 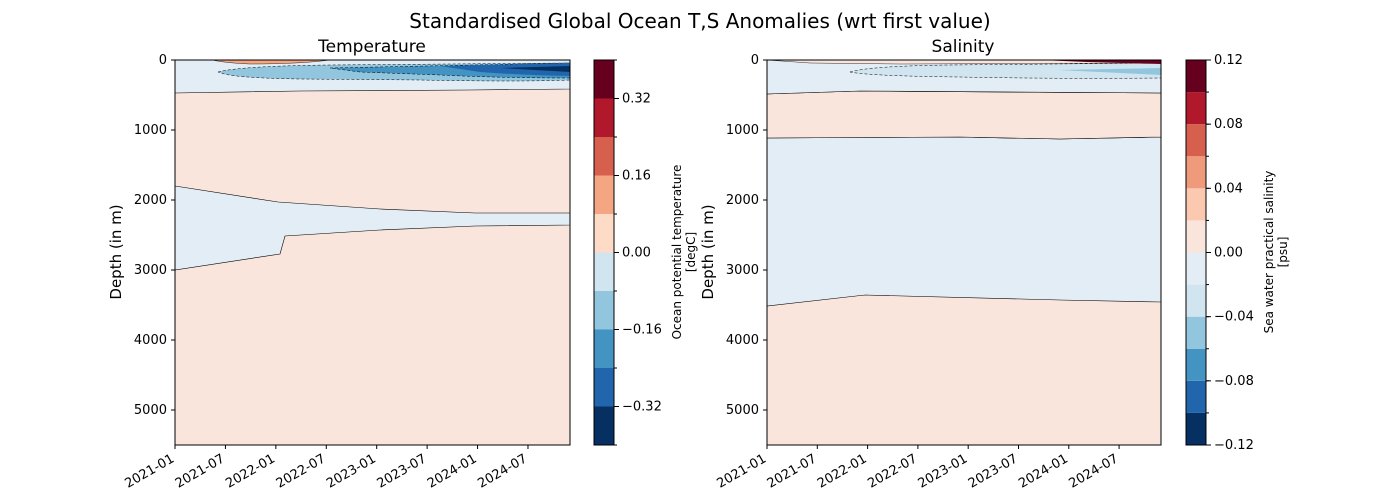 I want to click on temp-region-negative-lens, so click(x=372, y=228).